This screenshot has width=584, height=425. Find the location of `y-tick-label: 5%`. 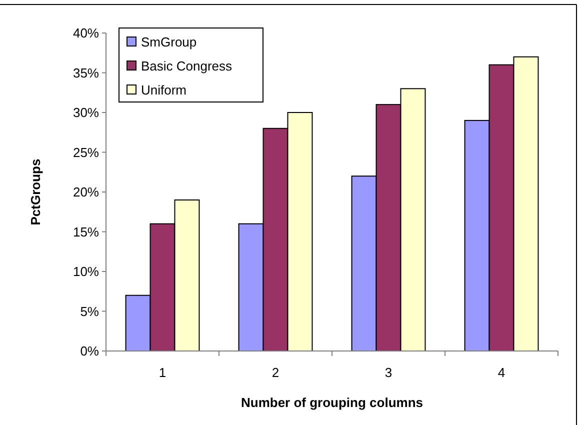

y-tick-label: 5% is located at coordinates (90, 311).